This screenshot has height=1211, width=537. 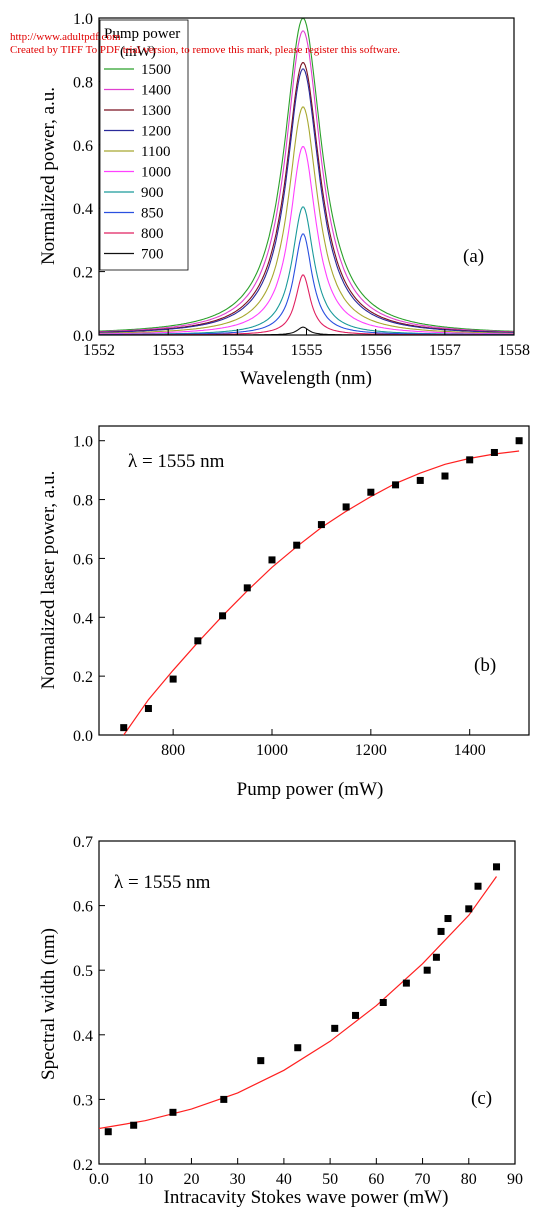 What do you see at coordinates (83, 971) in the screenshot?
I see `y-tick-label: 0.5` at bounding box center [83, 971].